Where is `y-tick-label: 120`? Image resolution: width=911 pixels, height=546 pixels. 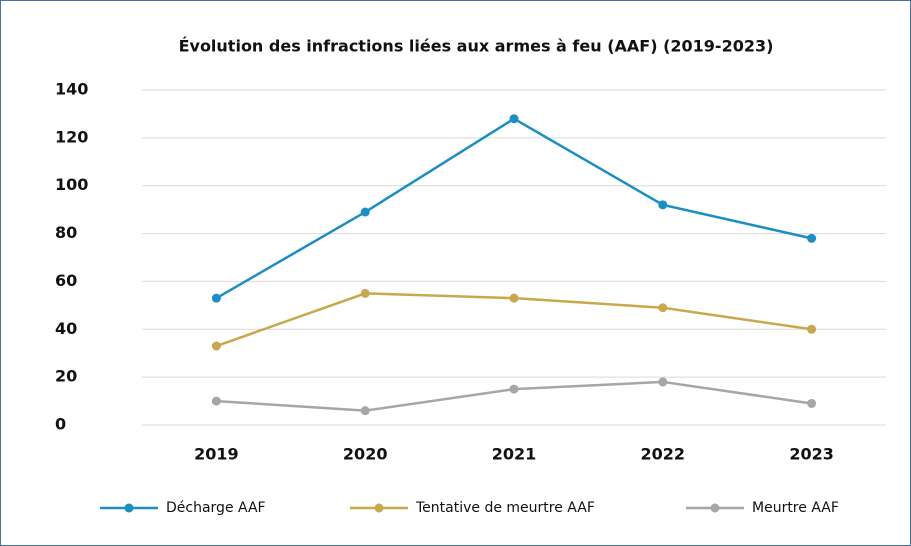 y-tick-label: 120 is located at coordinates (71, 136).